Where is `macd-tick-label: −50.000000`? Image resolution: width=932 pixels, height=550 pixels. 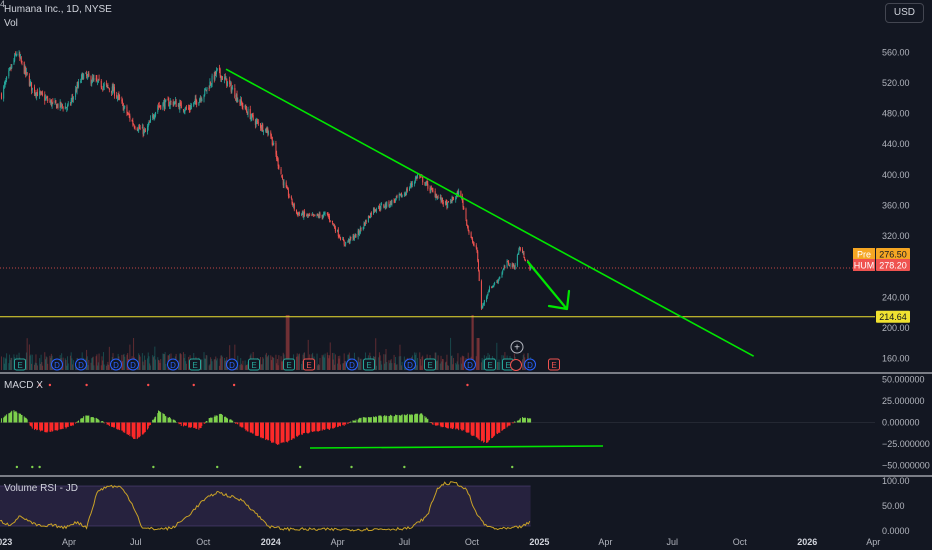 macd-tick-label: −50.000000 is located at coordinates (906, 466).